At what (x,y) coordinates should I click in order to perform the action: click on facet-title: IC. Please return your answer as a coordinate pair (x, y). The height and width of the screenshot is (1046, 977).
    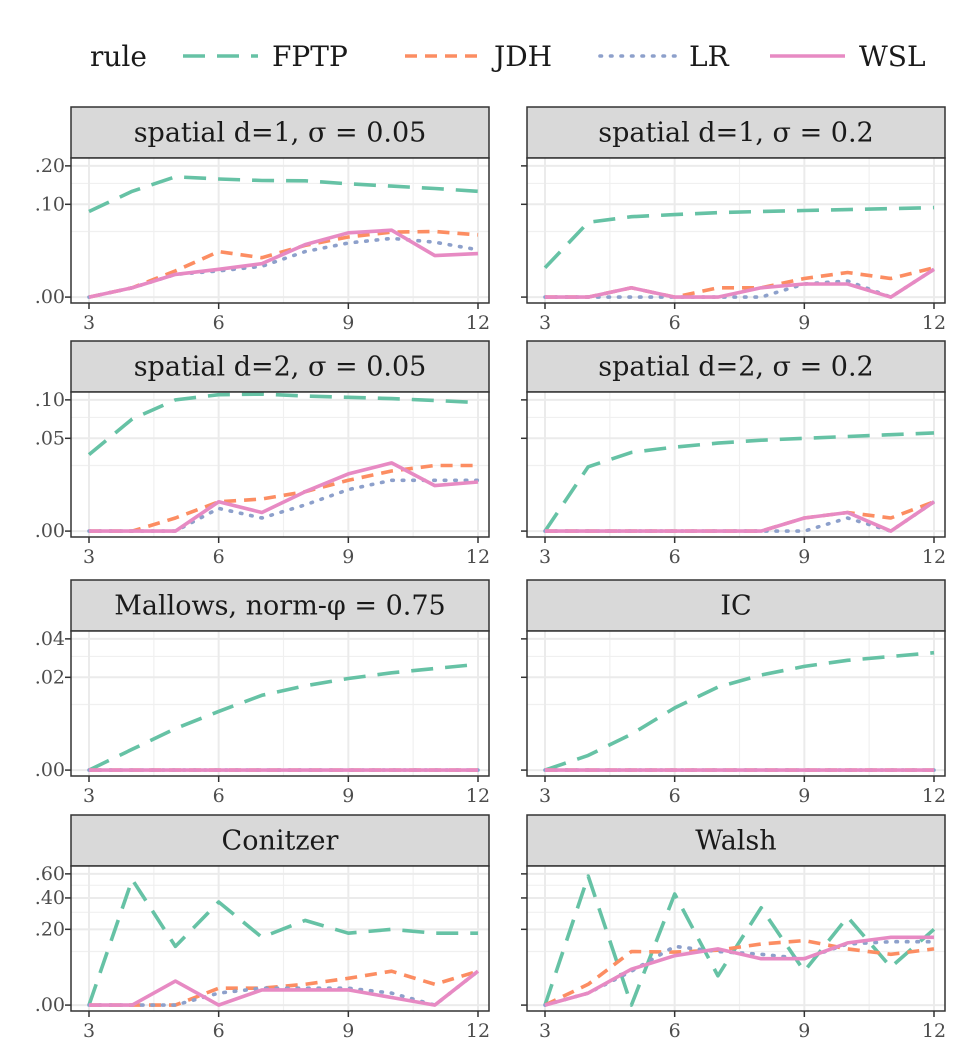
    Looking at the image, I should click on (735, 606).